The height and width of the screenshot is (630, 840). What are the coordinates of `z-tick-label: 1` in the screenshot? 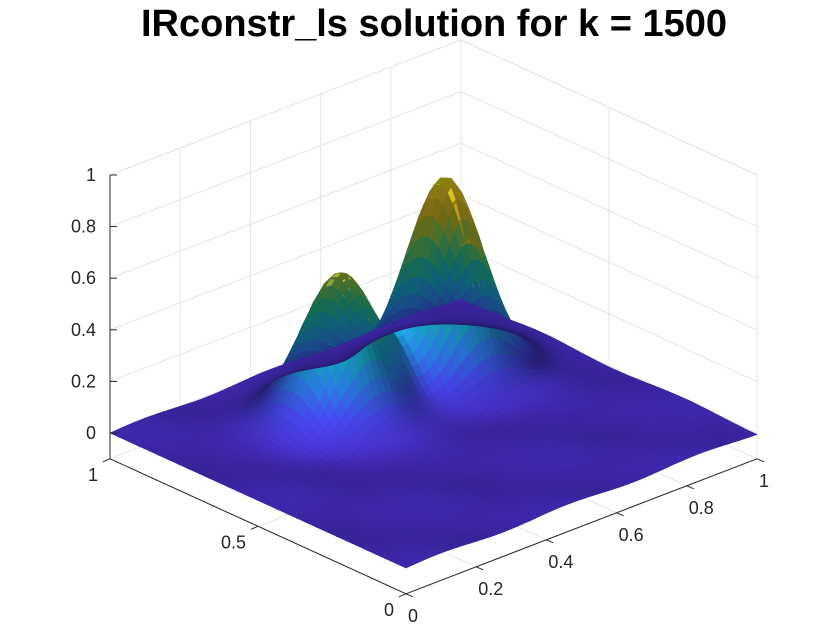 It's located at (91, 175).